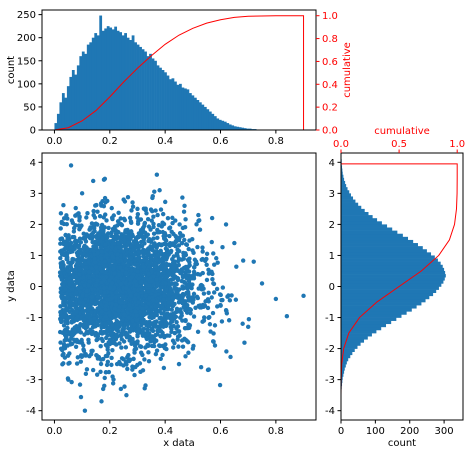 The height and width of the screenshot is (454, 474). Describe the element at coordinates (165, 141) in the screenshot. I see `top-x-tick-label: 0.4` at that location.